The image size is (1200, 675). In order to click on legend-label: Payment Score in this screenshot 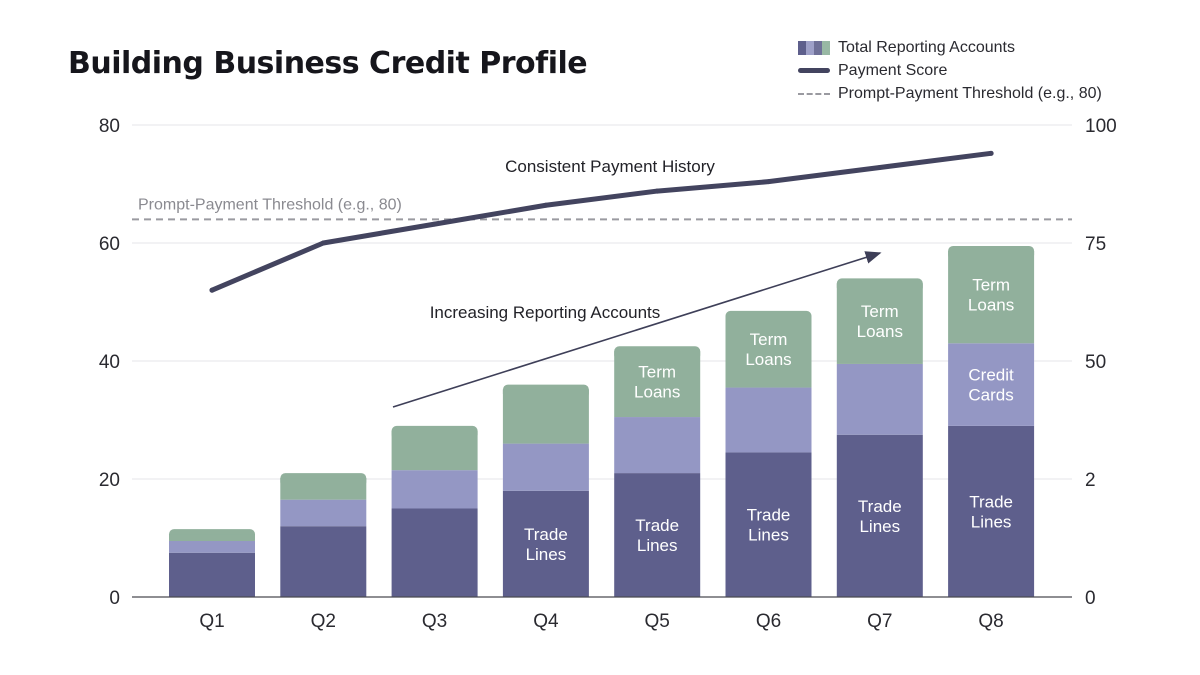, I will do `click(893, 70)`.